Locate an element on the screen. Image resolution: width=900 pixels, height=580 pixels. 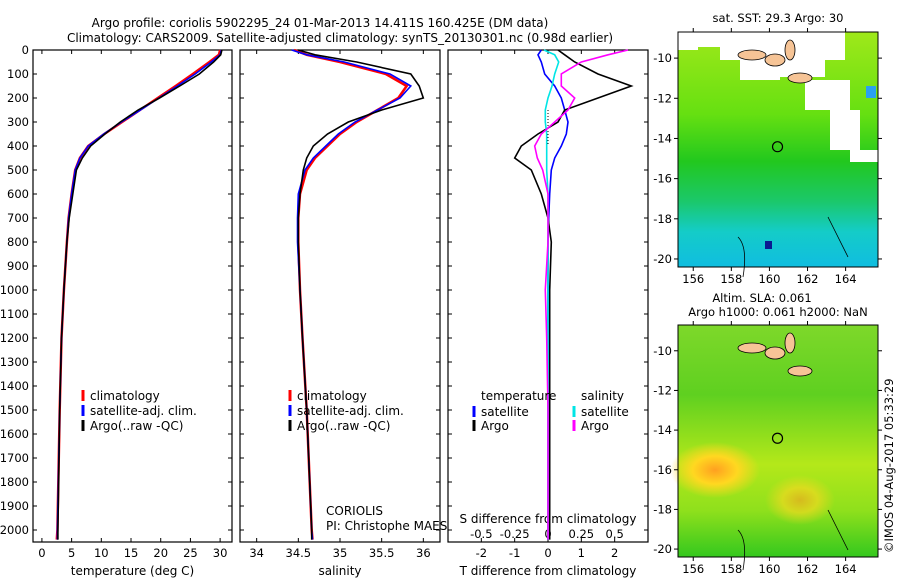
map-title: Altim. SLA: 0.061 is located at coordinates (761, 298).